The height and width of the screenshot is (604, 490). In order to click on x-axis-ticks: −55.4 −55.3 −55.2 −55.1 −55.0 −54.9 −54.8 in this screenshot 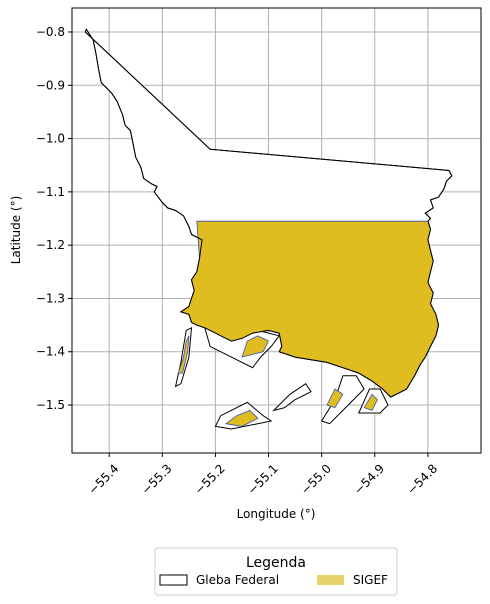, I will do `click(263, 475)`.